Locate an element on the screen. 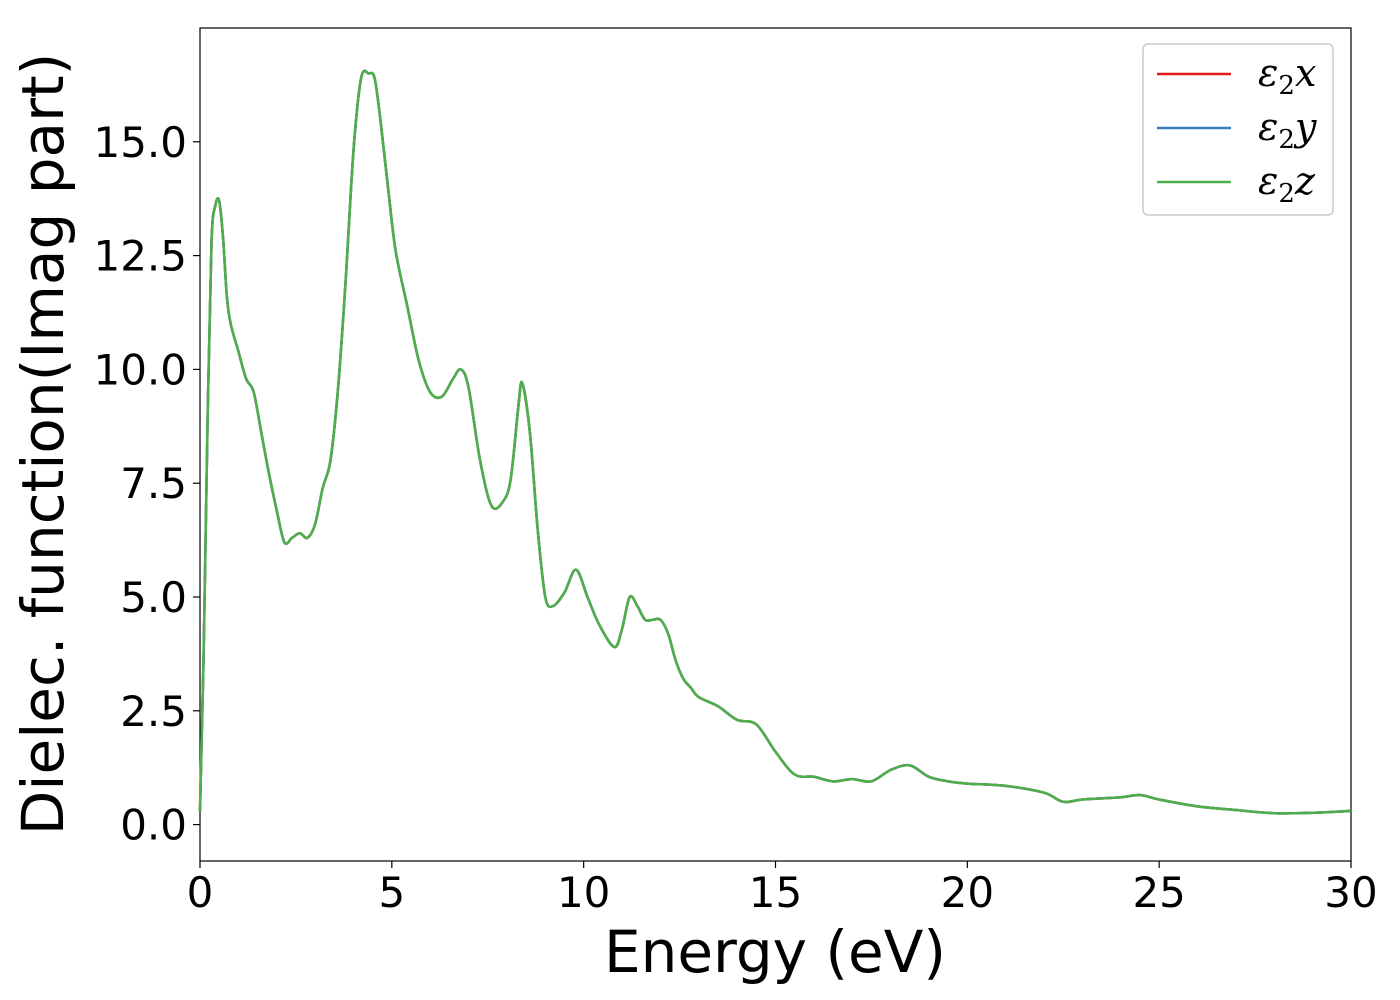 The width and height of the screenshot is (1400, 1000). y-axis-label: Dielec. function(Imag part) is located at coordinates (43, 444).